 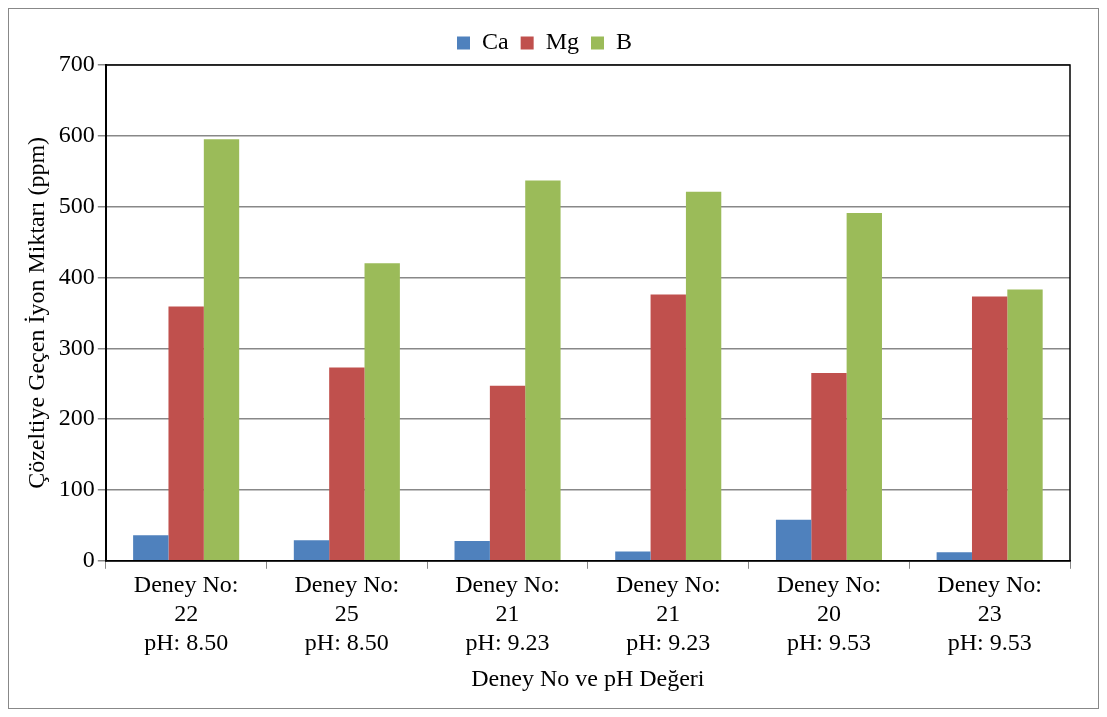 What do you see at coordinates (76, 204) in the screenshot?
I see `y-tick-label: 500` at bounding box center [76, 204].